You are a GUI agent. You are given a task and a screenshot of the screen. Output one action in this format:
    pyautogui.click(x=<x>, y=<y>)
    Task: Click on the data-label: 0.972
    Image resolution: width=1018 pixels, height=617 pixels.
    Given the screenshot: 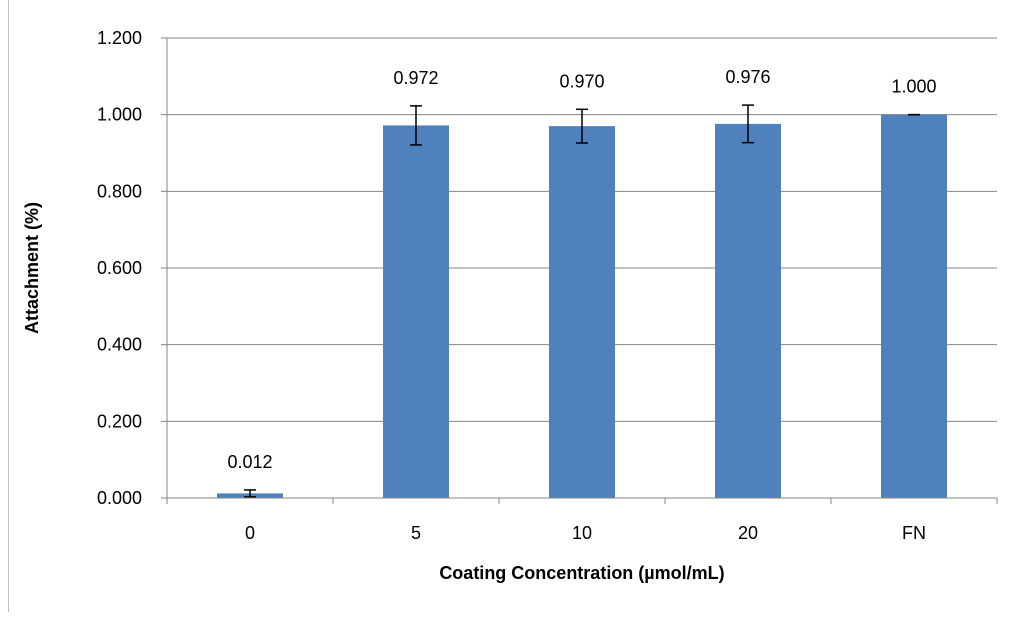 What is the action you would take?
    pyautogui.click(x=415, y=78)
    